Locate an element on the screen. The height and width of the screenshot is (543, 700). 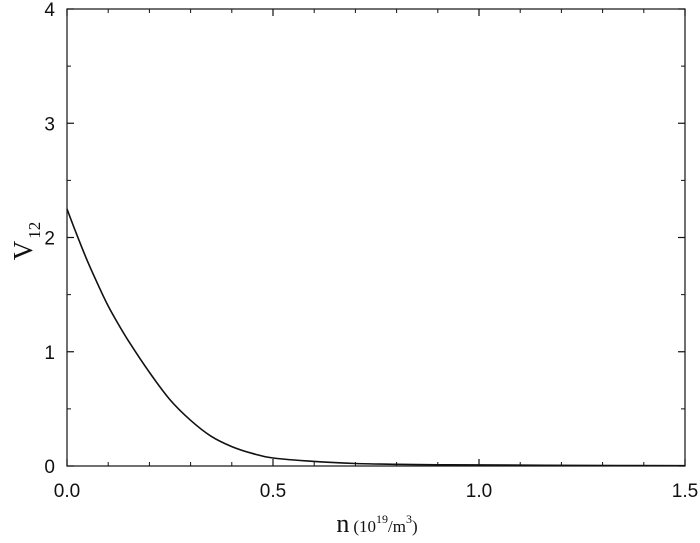
x-axis-unit-prefix: (10 is located at coordinates (364, 526).